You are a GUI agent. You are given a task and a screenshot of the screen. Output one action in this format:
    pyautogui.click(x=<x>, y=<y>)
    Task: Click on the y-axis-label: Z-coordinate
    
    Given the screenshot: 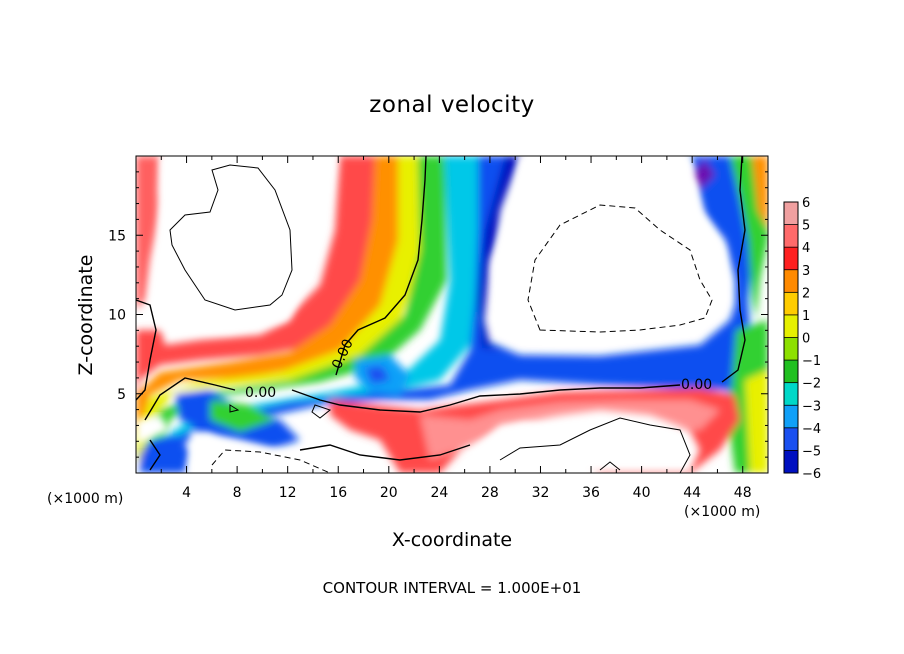 What is the action you would take?
    pyautogui.click(x=86, y=315)
    